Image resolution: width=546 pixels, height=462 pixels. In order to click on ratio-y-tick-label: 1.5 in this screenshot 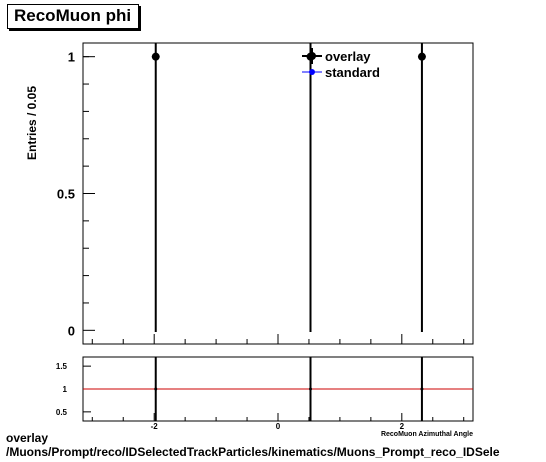, I will do `click(62, 366)`.